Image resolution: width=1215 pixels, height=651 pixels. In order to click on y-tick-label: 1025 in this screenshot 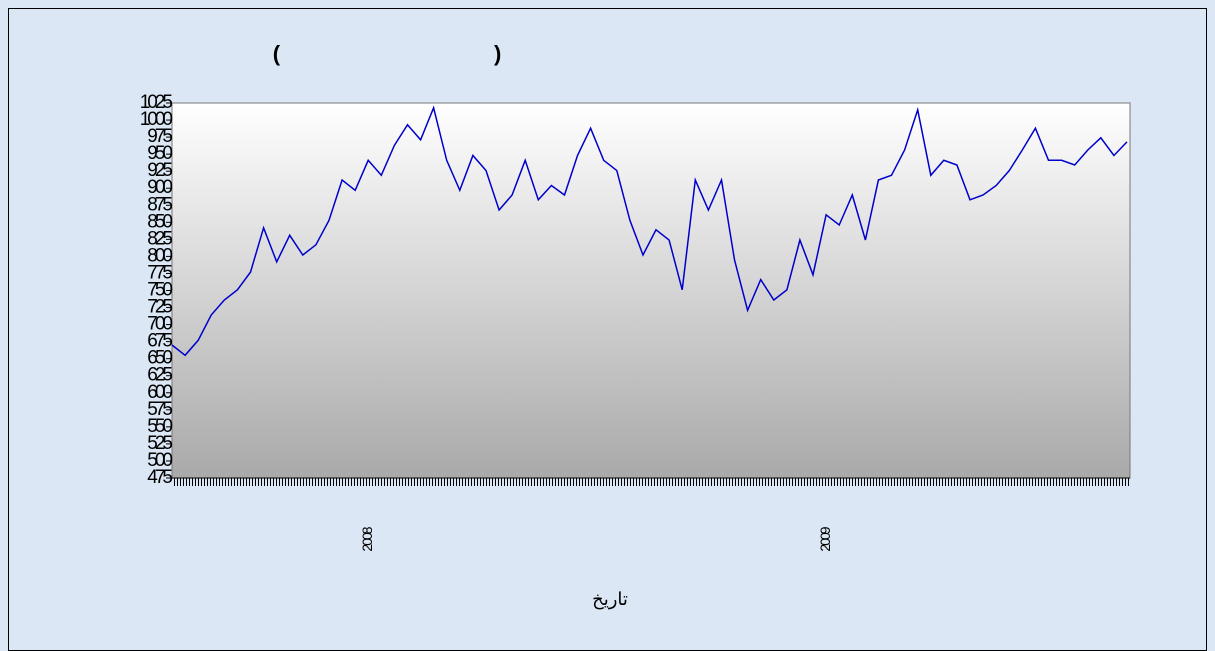, I will do `click(156, 102)`.